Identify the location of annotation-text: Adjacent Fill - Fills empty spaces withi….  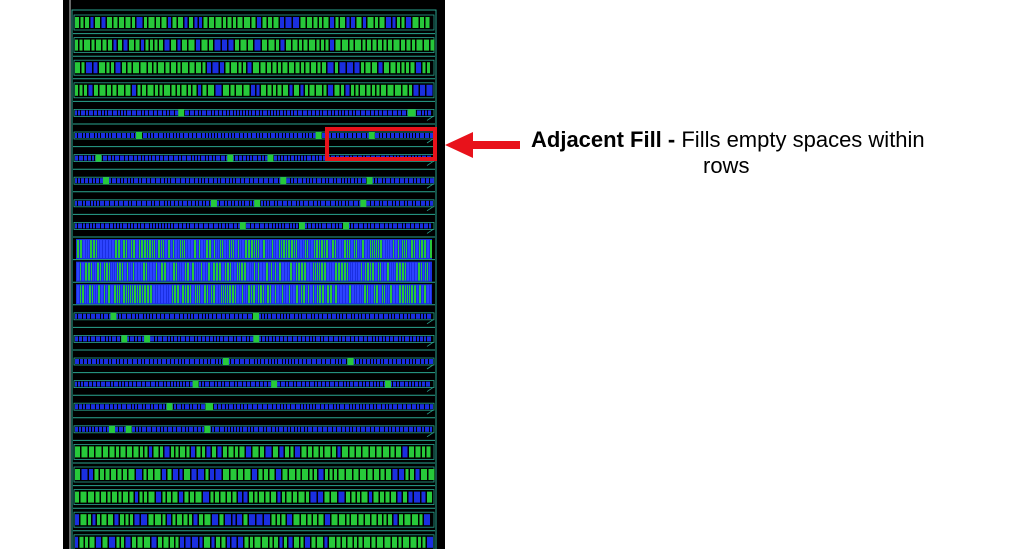
(766, 153).